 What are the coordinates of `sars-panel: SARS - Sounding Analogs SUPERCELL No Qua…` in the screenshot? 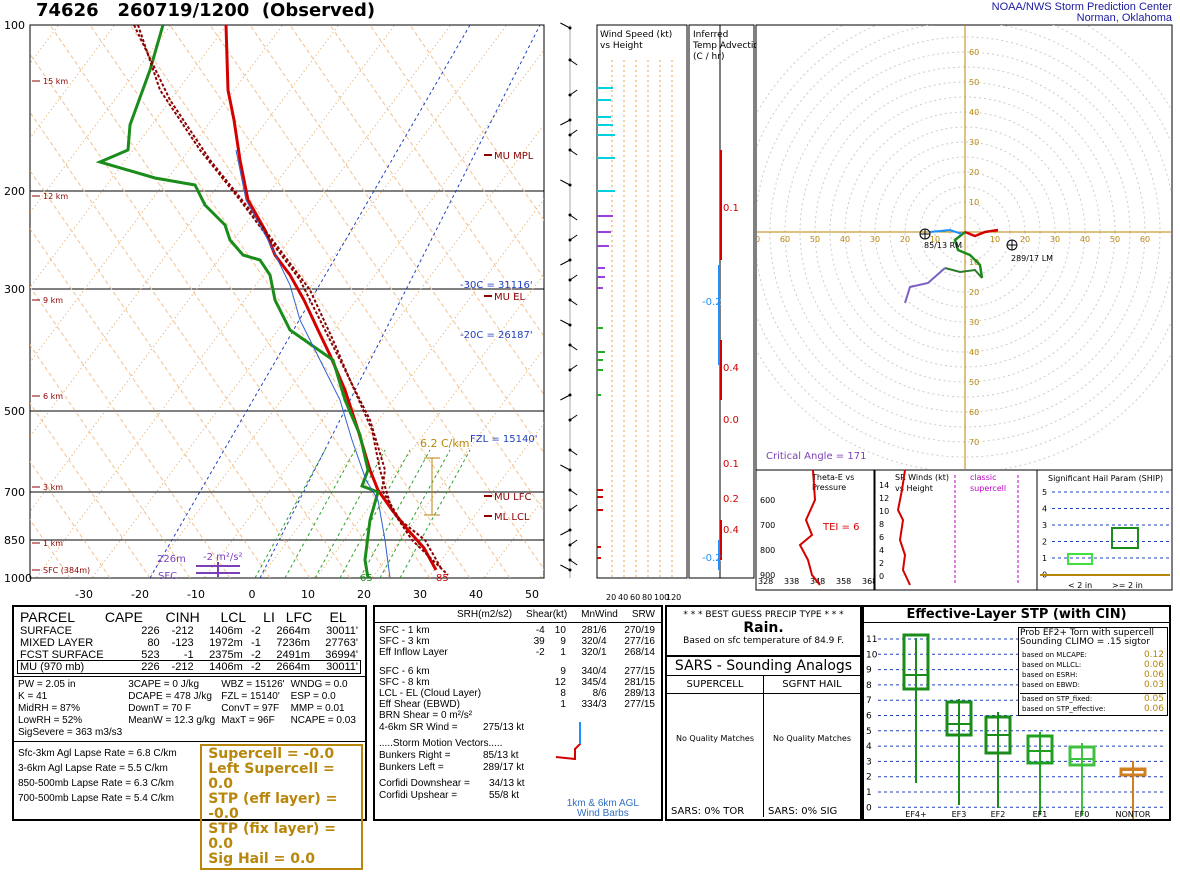 It's located at (763, 738).